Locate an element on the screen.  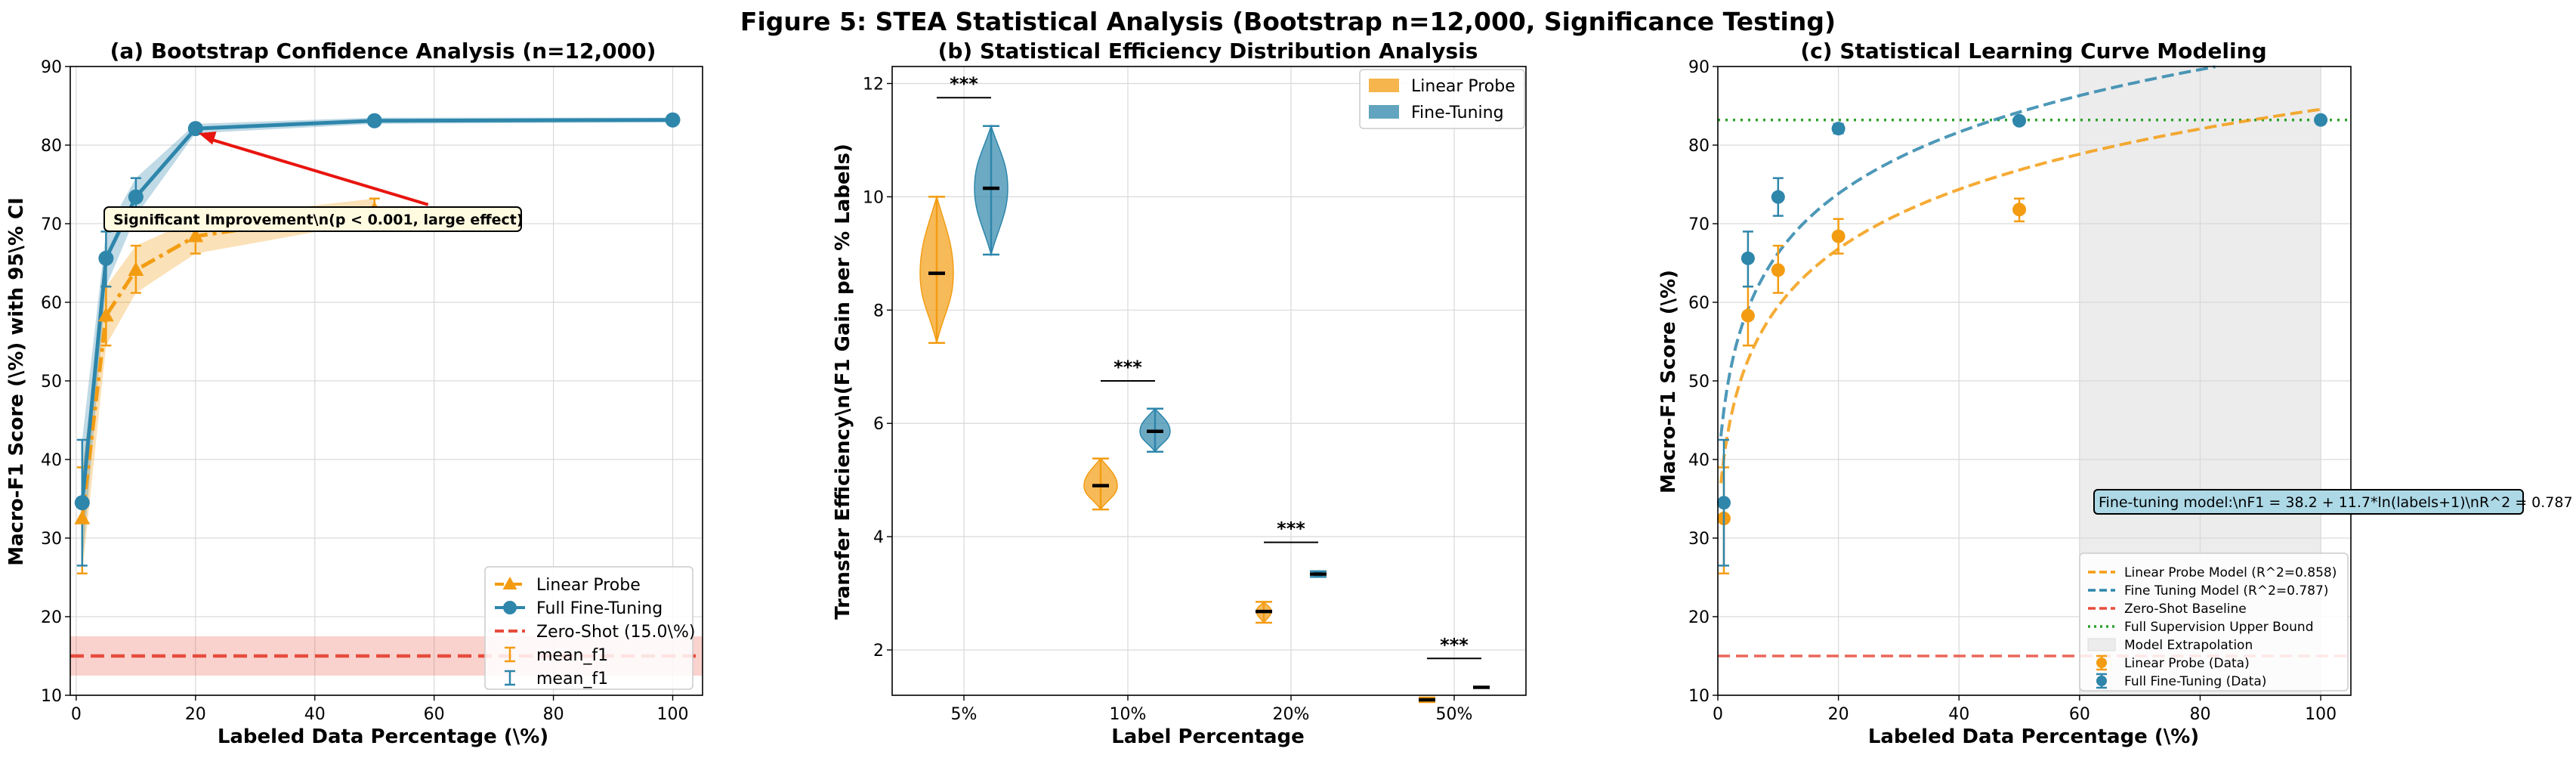
legend-label: Fine Tuning Model (R^2=0.787) is located at coordinates (2226, 591).